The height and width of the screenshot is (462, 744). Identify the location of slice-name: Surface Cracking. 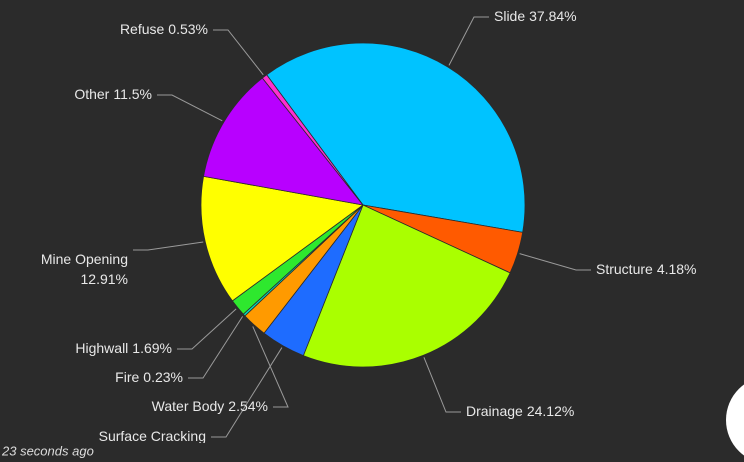
(152, 436).